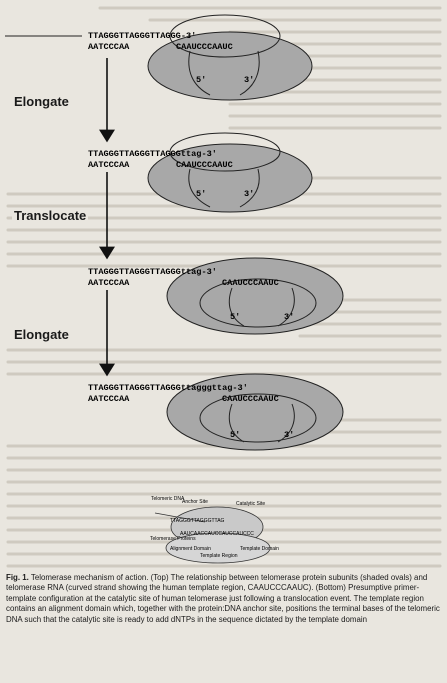  I want to click on inset-label-telomerase-proteins: Telomerase Proteins, so click(173, 539).